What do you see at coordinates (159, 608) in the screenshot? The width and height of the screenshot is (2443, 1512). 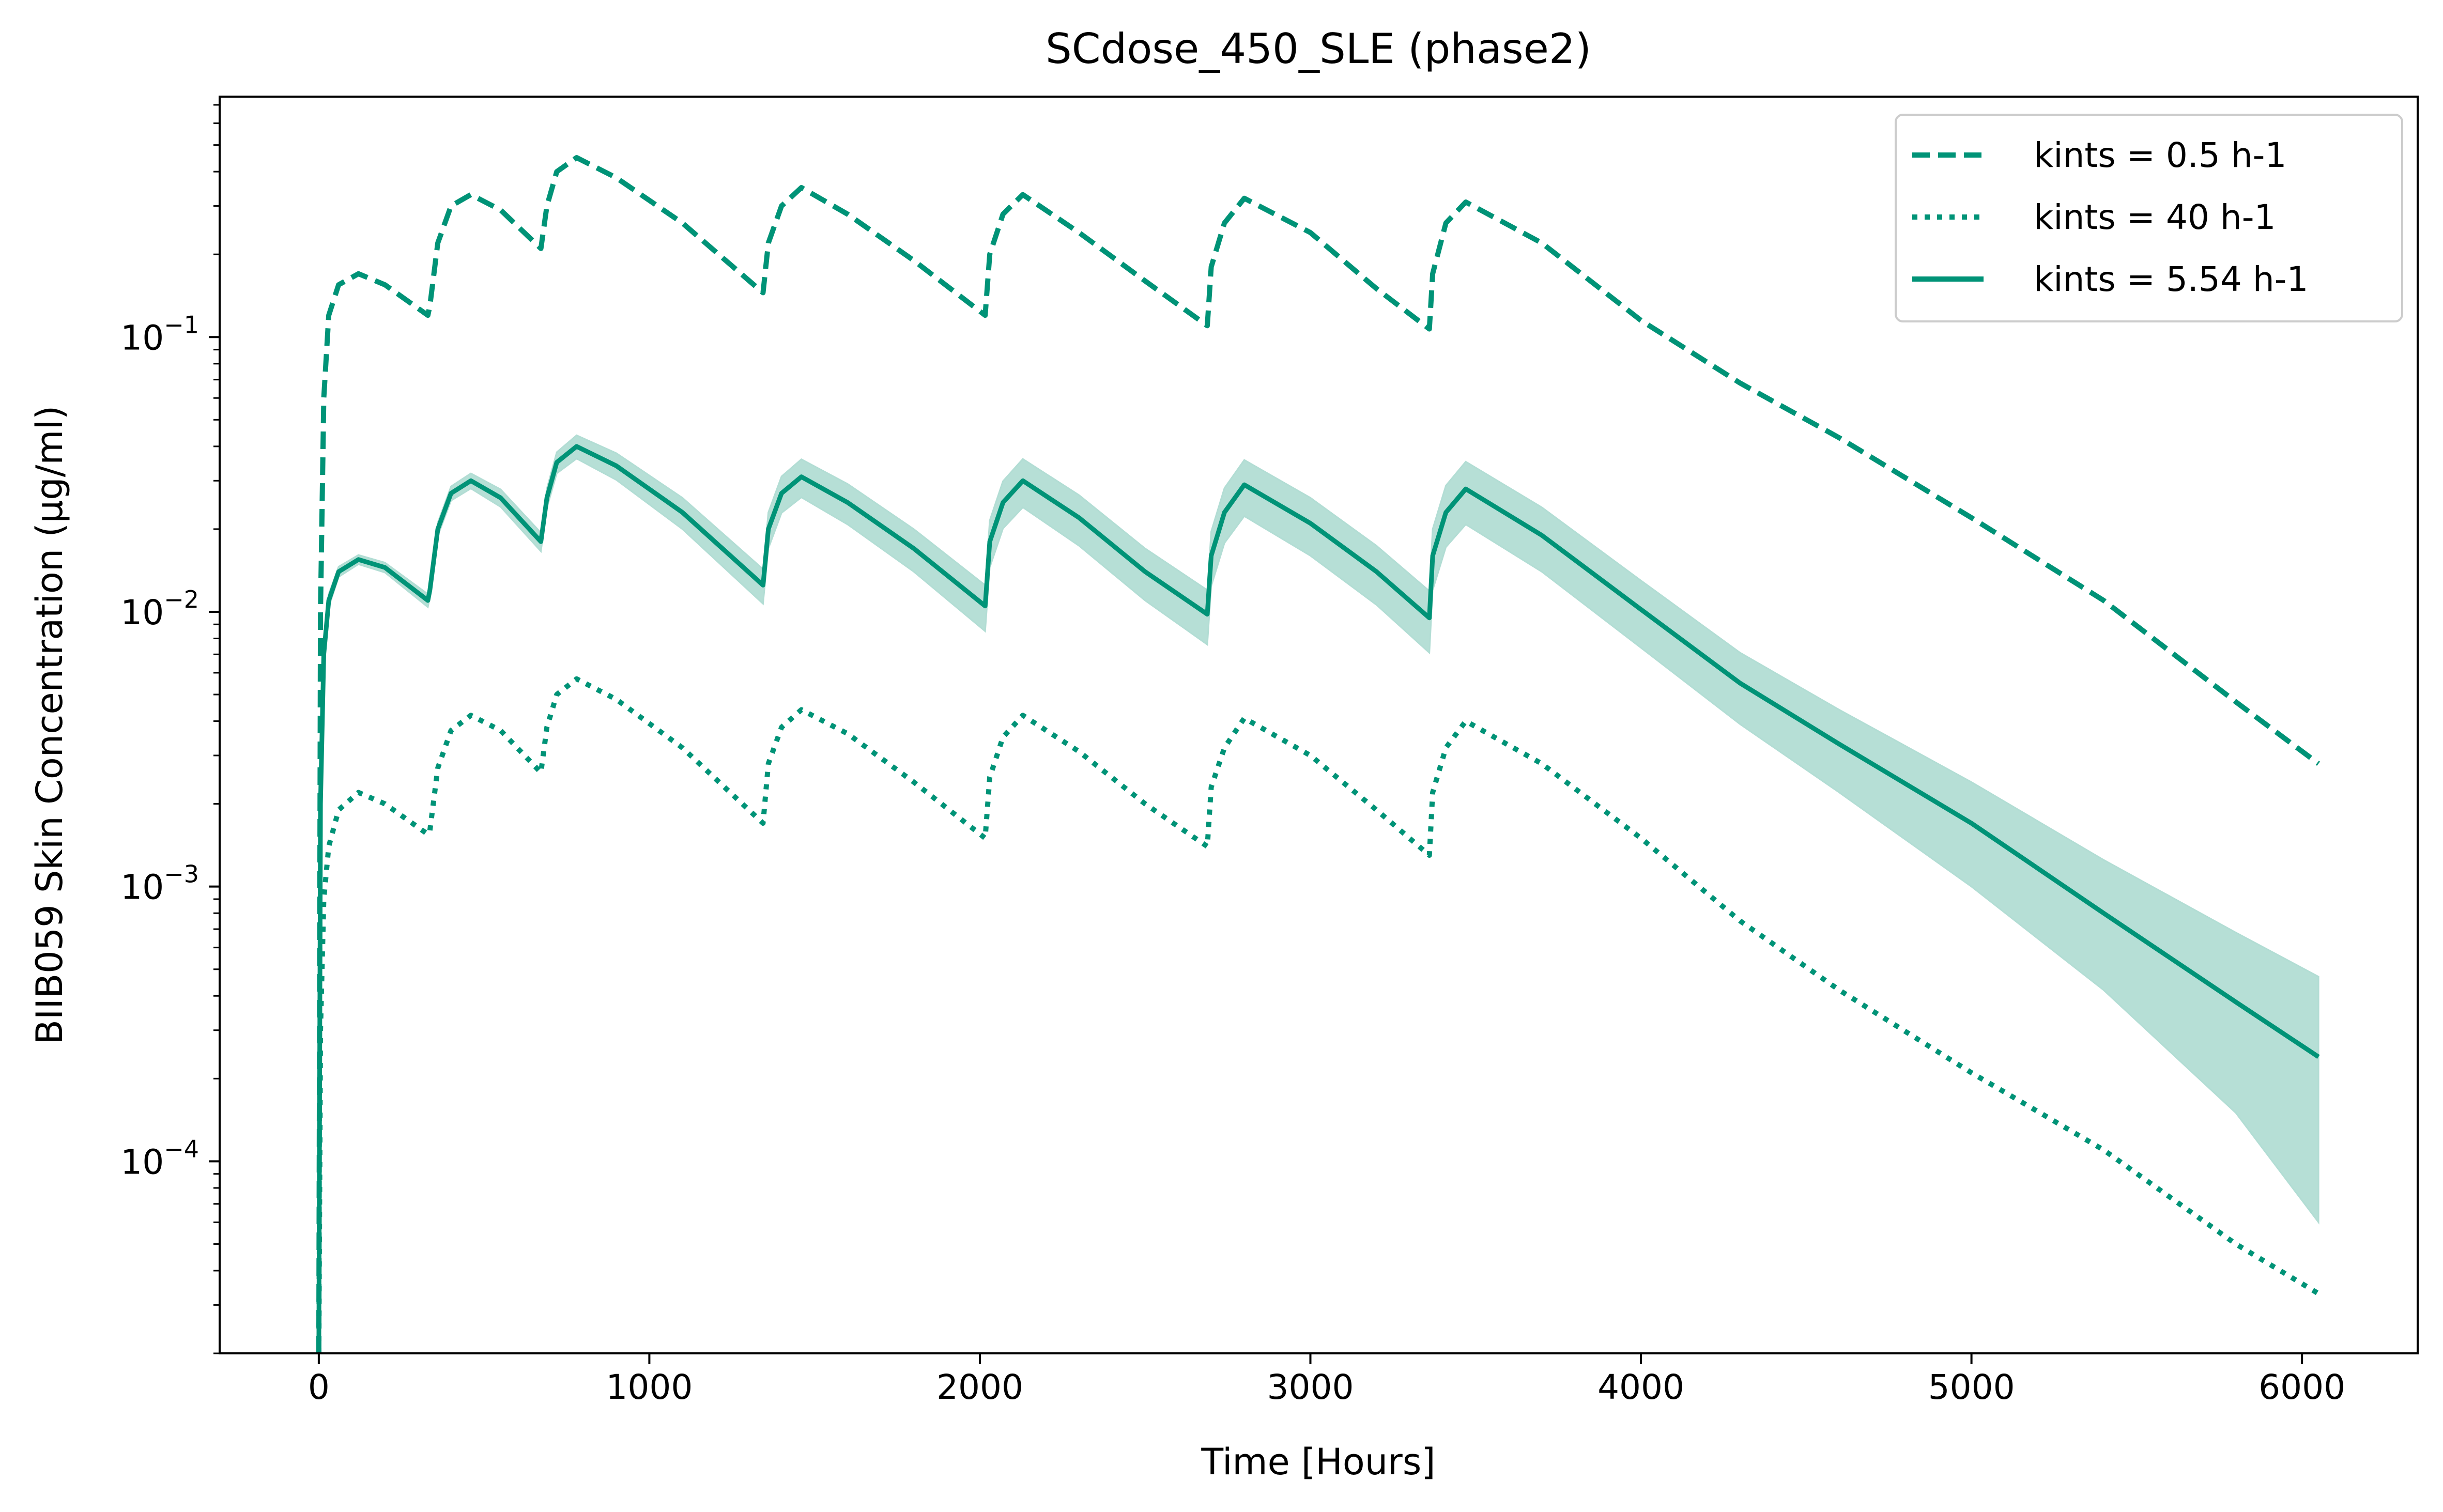 I see `y-tick-label: 10⁻²` at bounding box center [159, 608].